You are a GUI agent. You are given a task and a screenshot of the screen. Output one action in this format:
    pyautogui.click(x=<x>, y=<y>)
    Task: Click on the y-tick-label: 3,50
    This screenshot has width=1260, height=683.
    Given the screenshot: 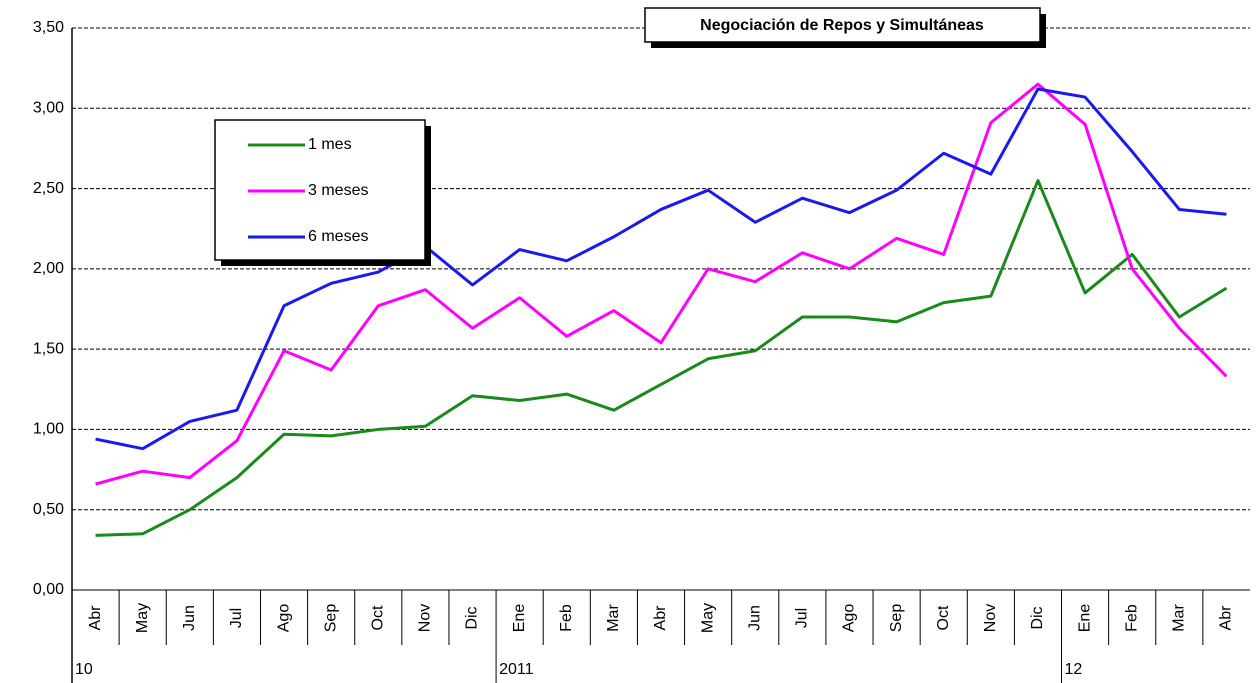 What is the action you would take?
    pyautogui.click(x=48, y=27)
    